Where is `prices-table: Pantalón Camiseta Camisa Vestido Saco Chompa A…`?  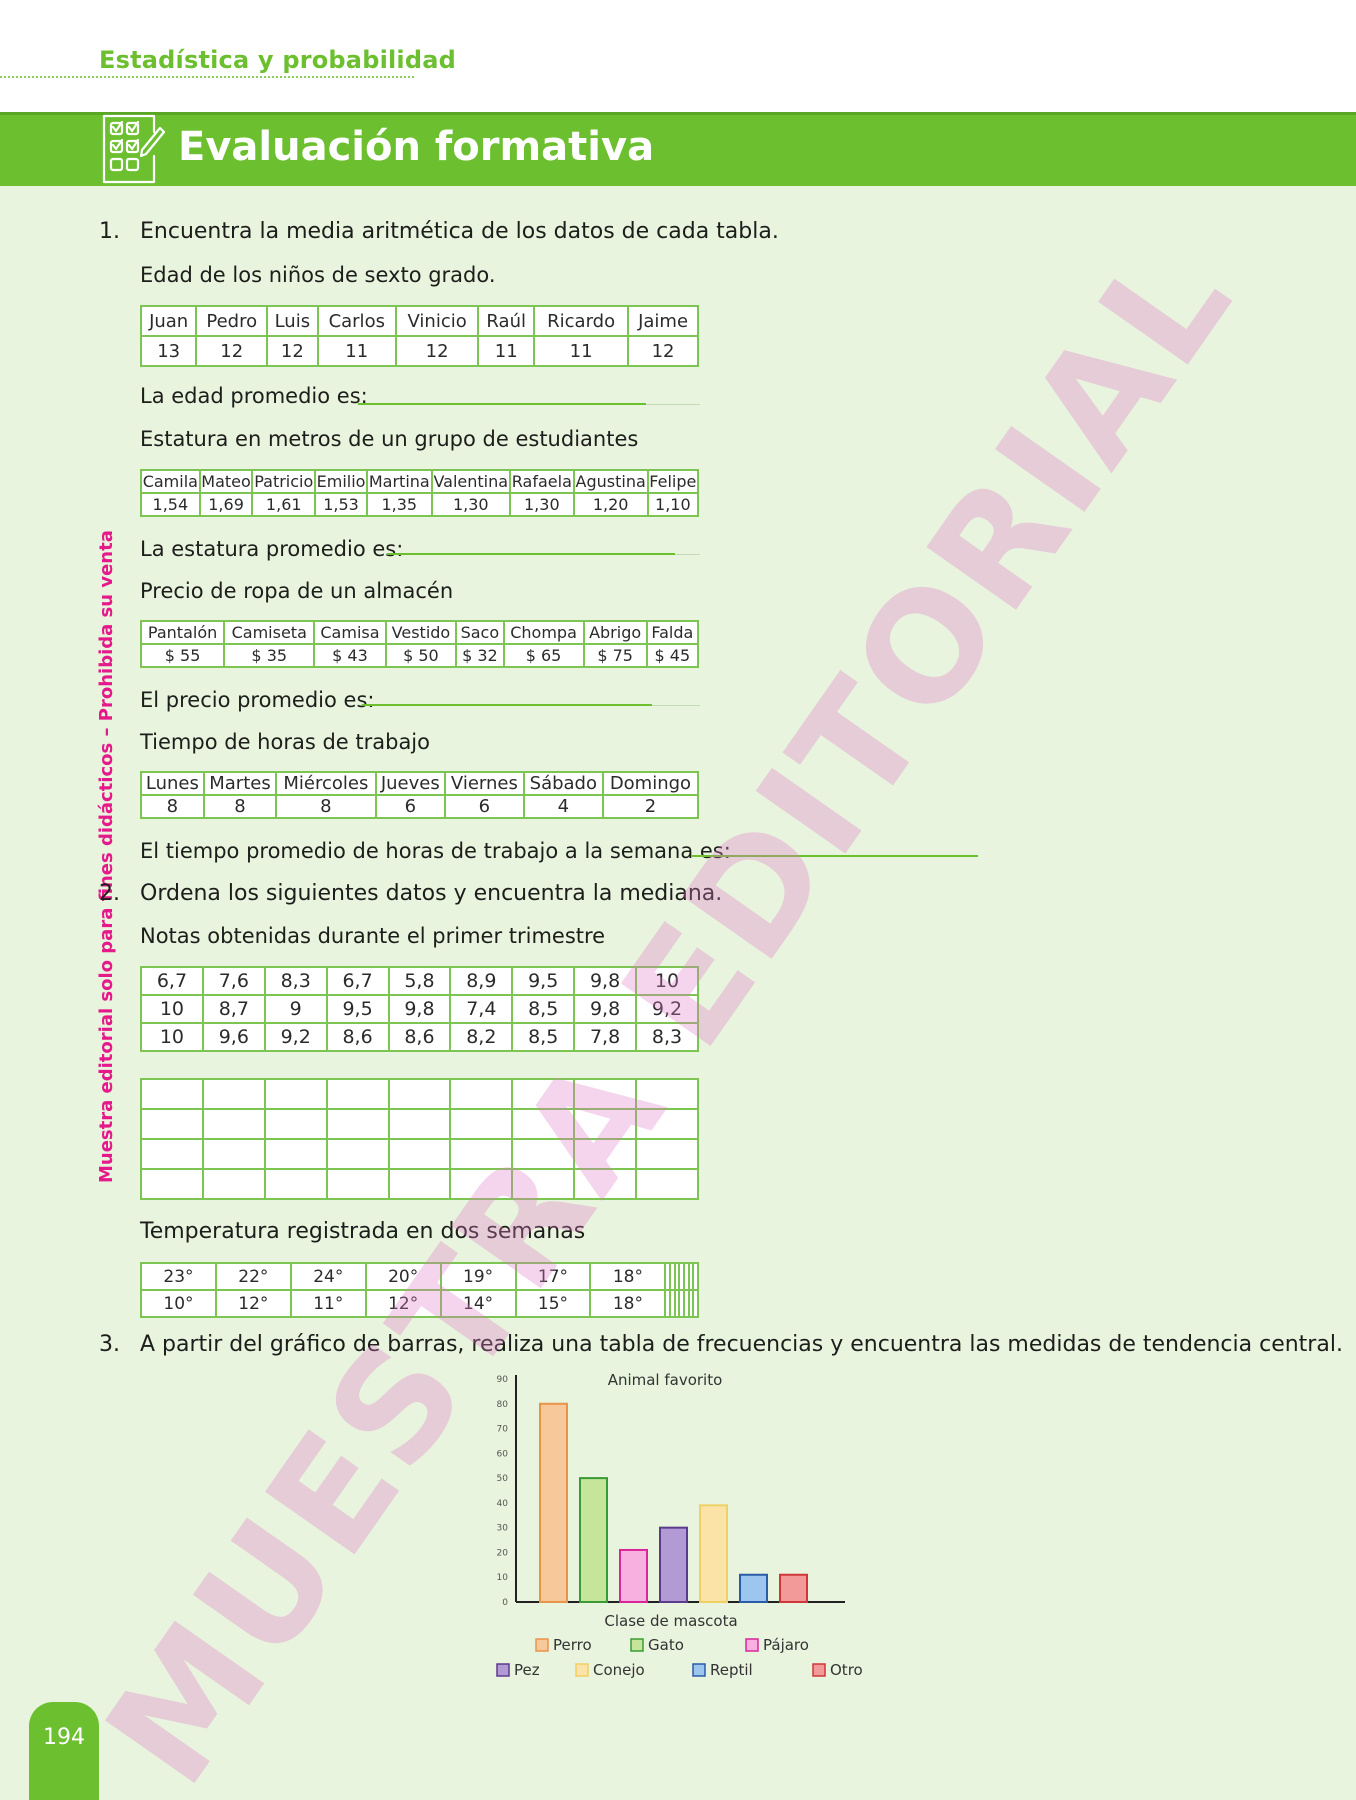
prices-table: Pantalón Camiseta Camisa Vestido Saco Chompa A… is located at coordinates (419, 644).